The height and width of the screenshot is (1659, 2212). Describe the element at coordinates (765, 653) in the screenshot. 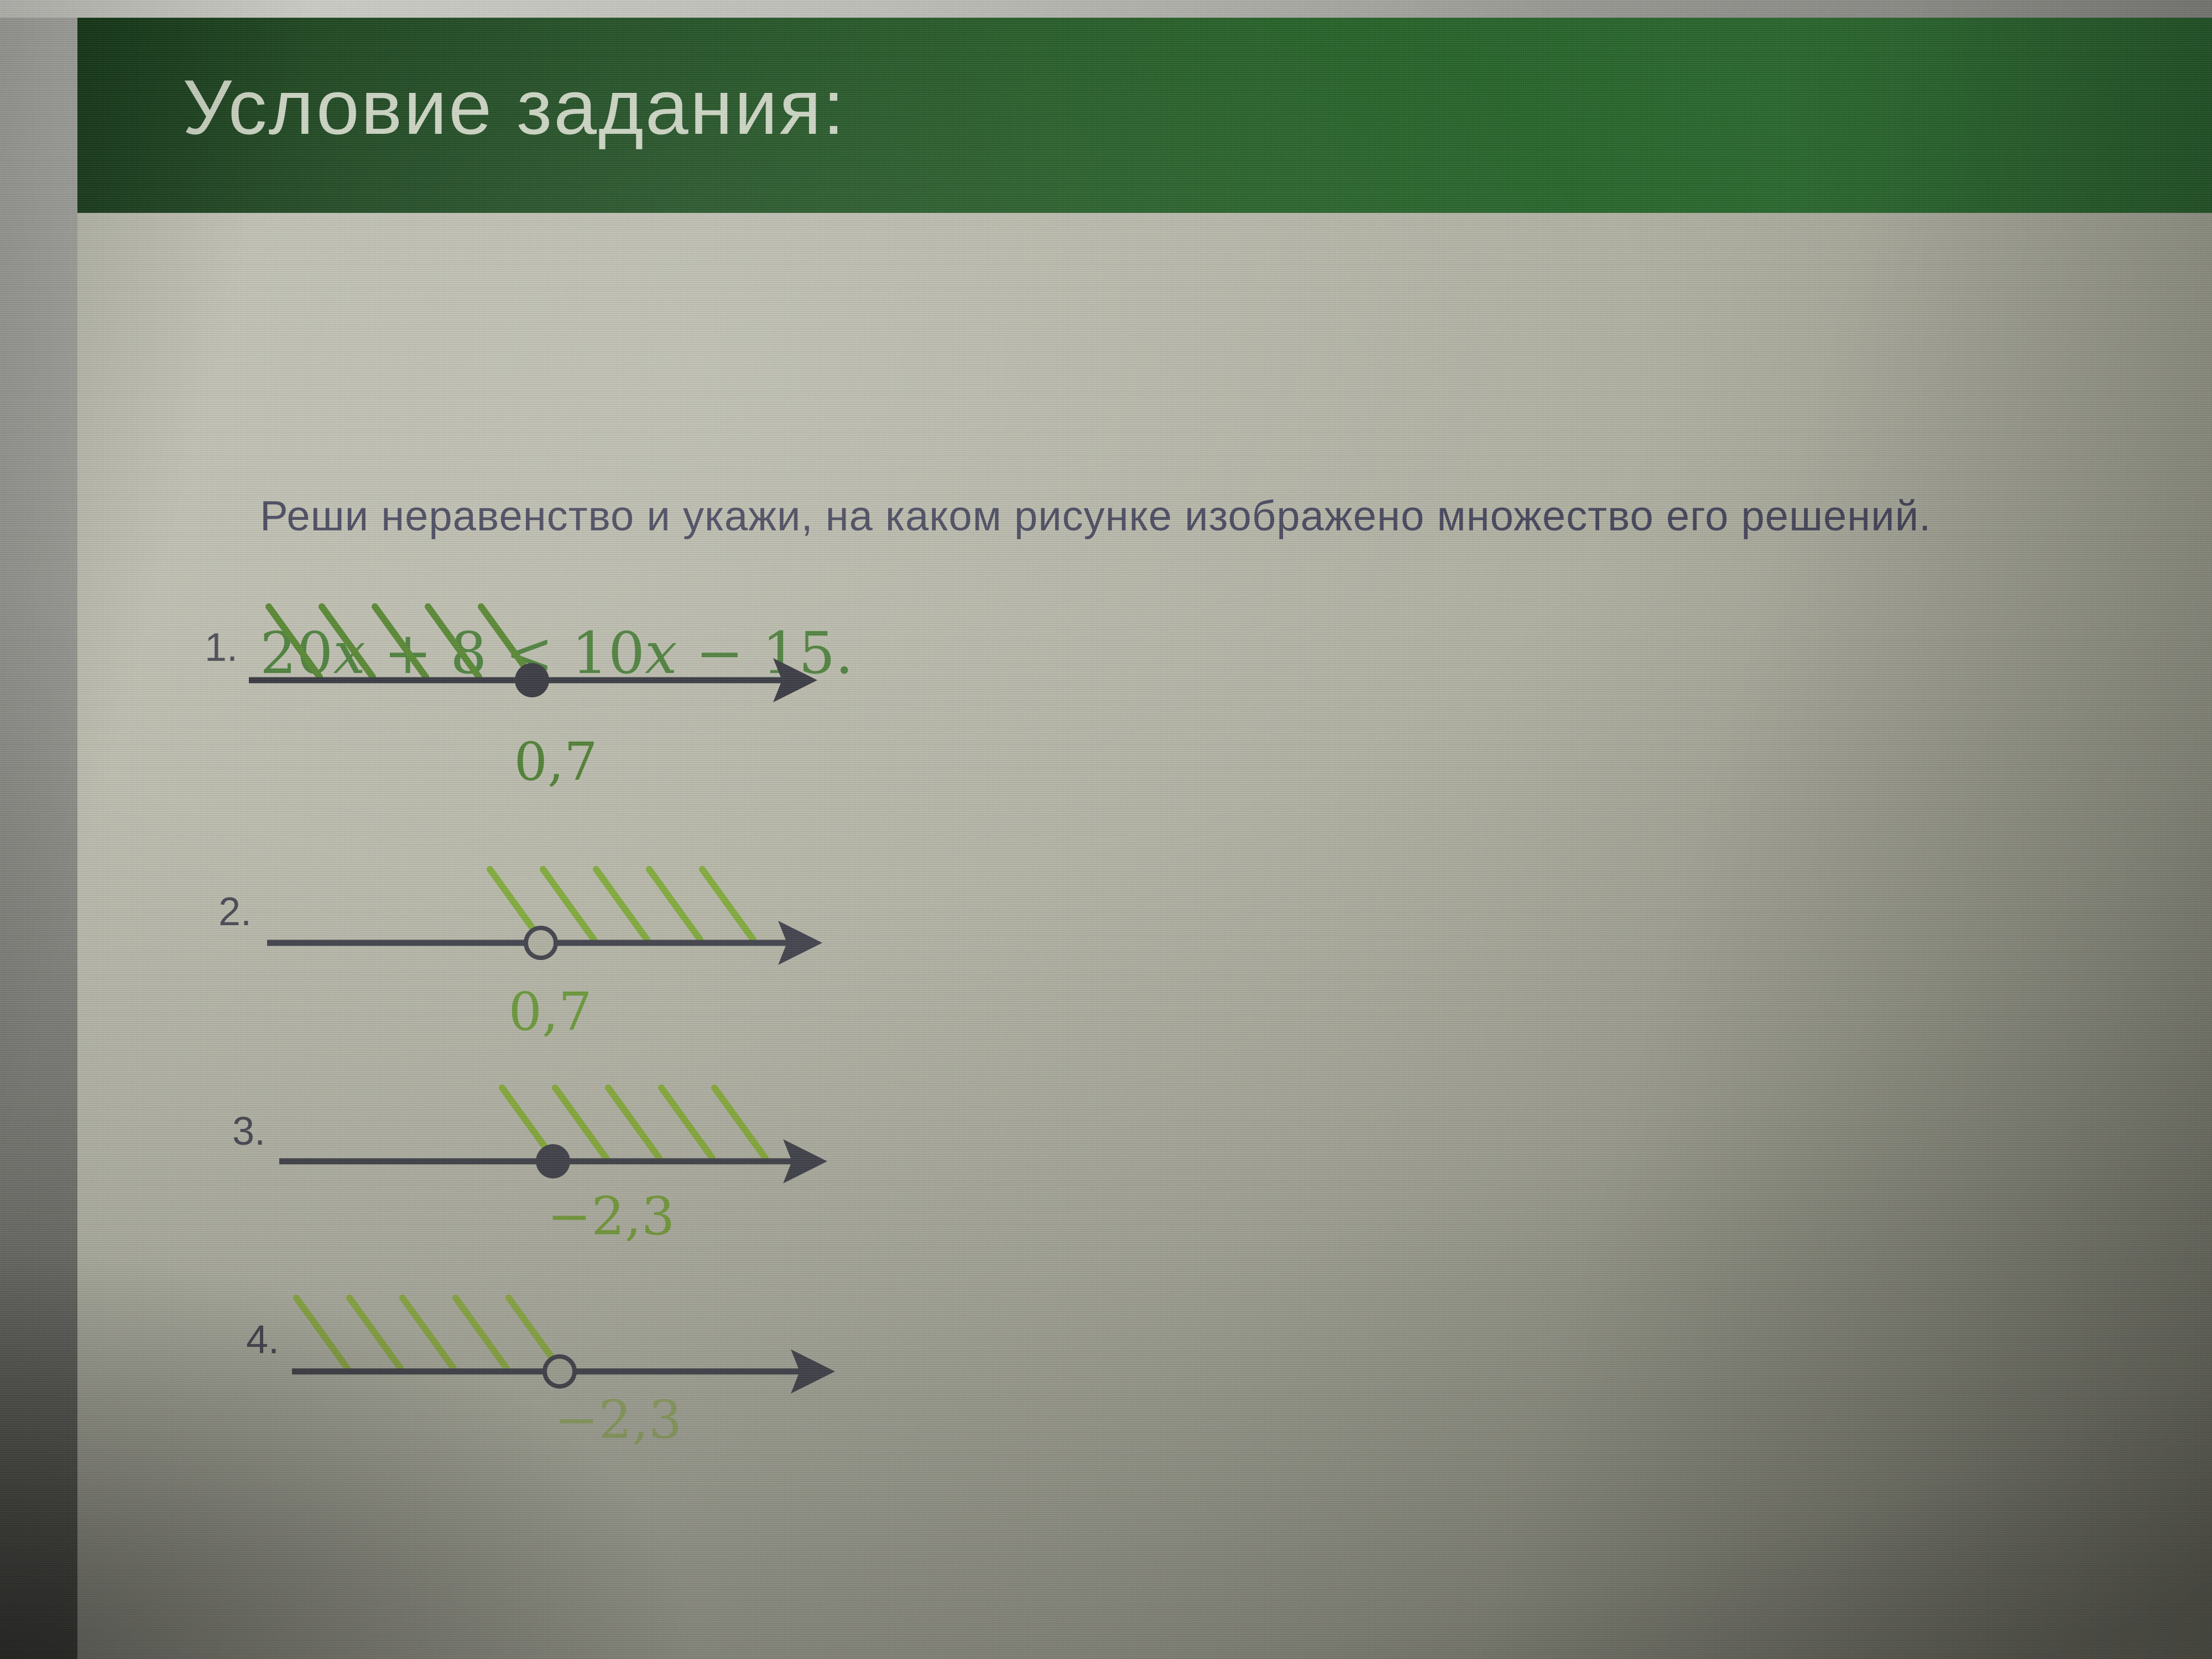

I see `formula-part: − 15.` at that location.